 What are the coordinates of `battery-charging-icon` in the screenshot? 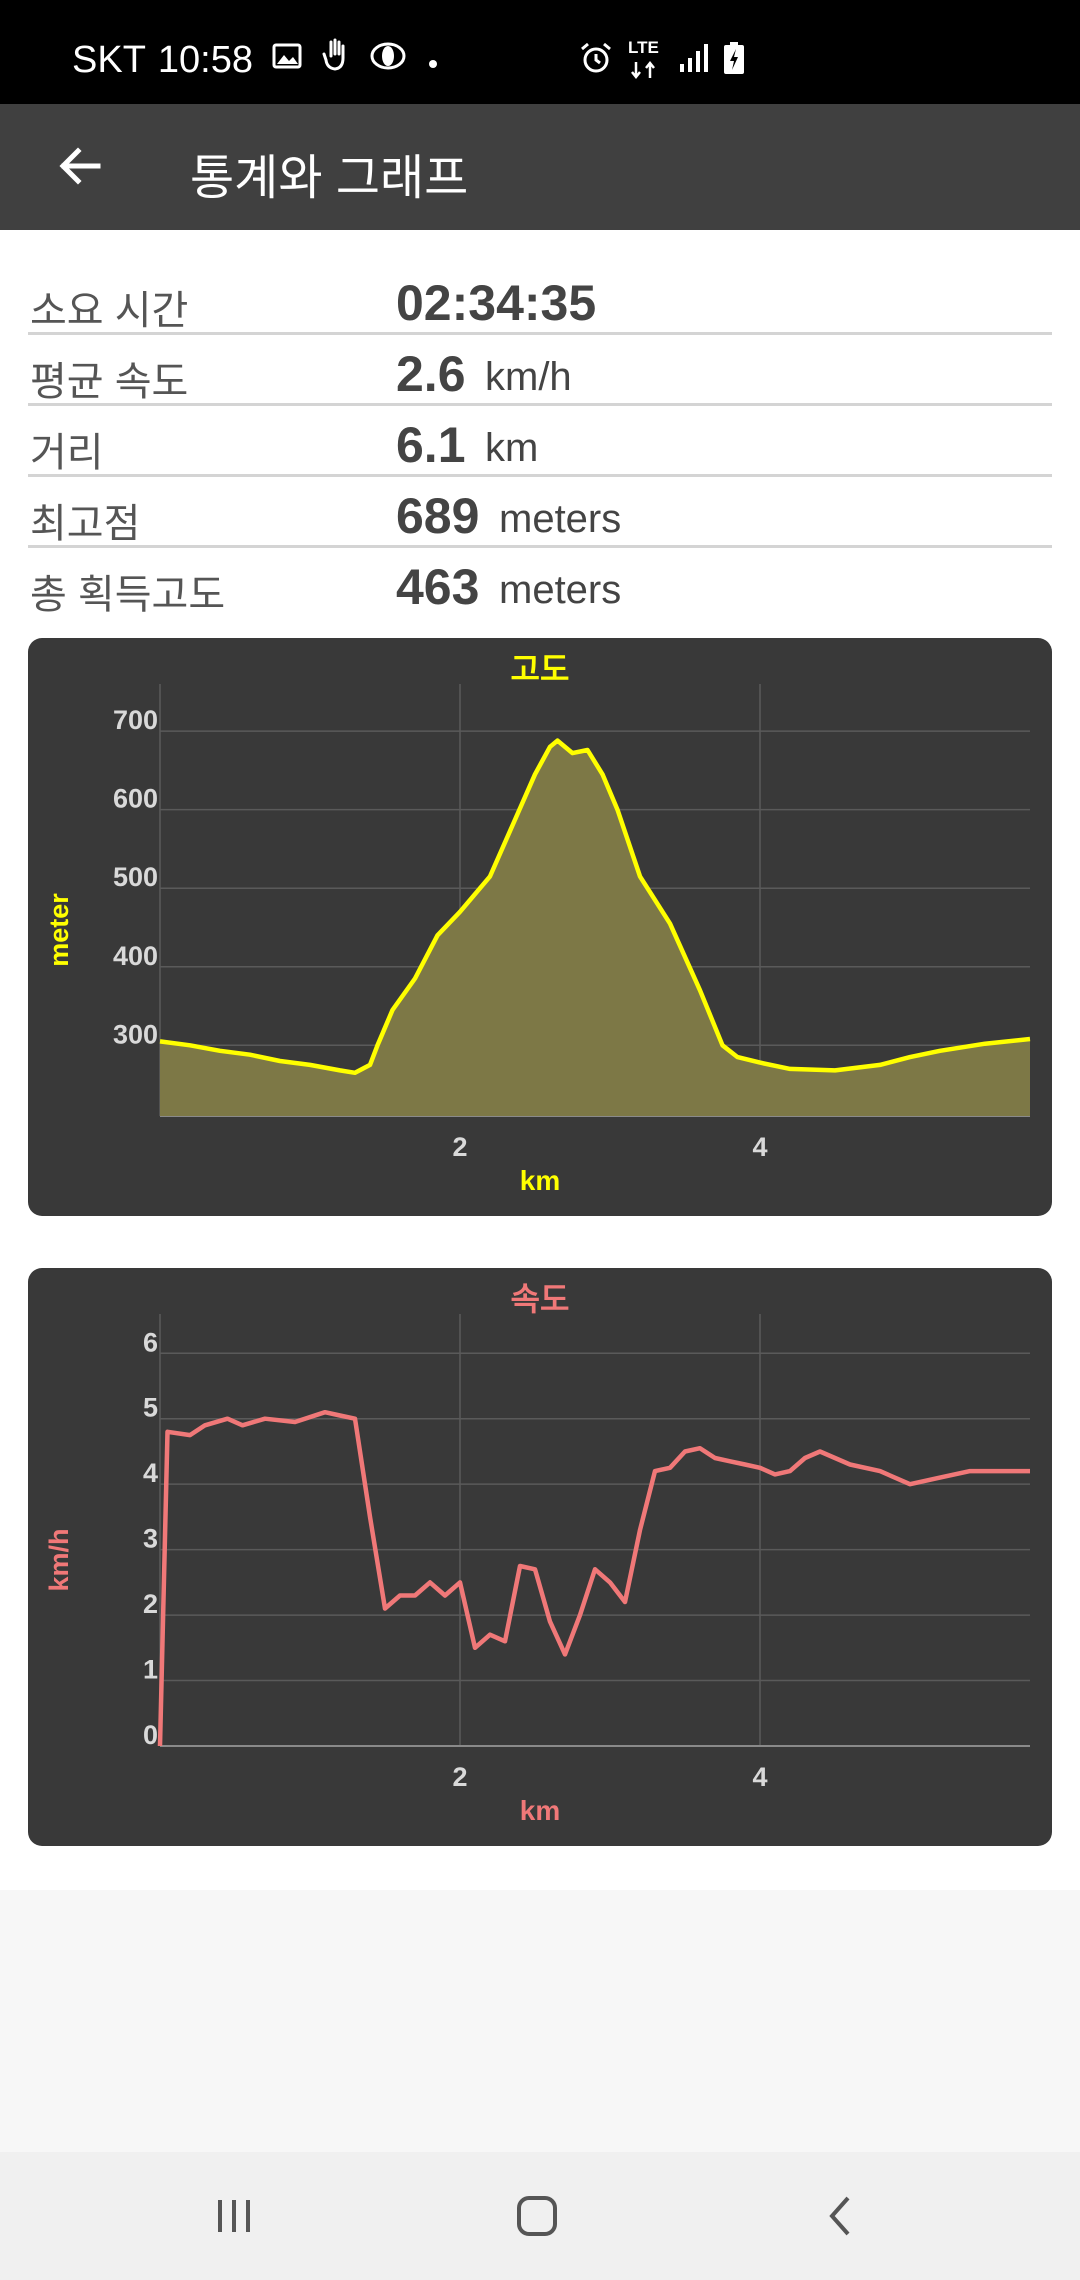 It's located at (734, 60).